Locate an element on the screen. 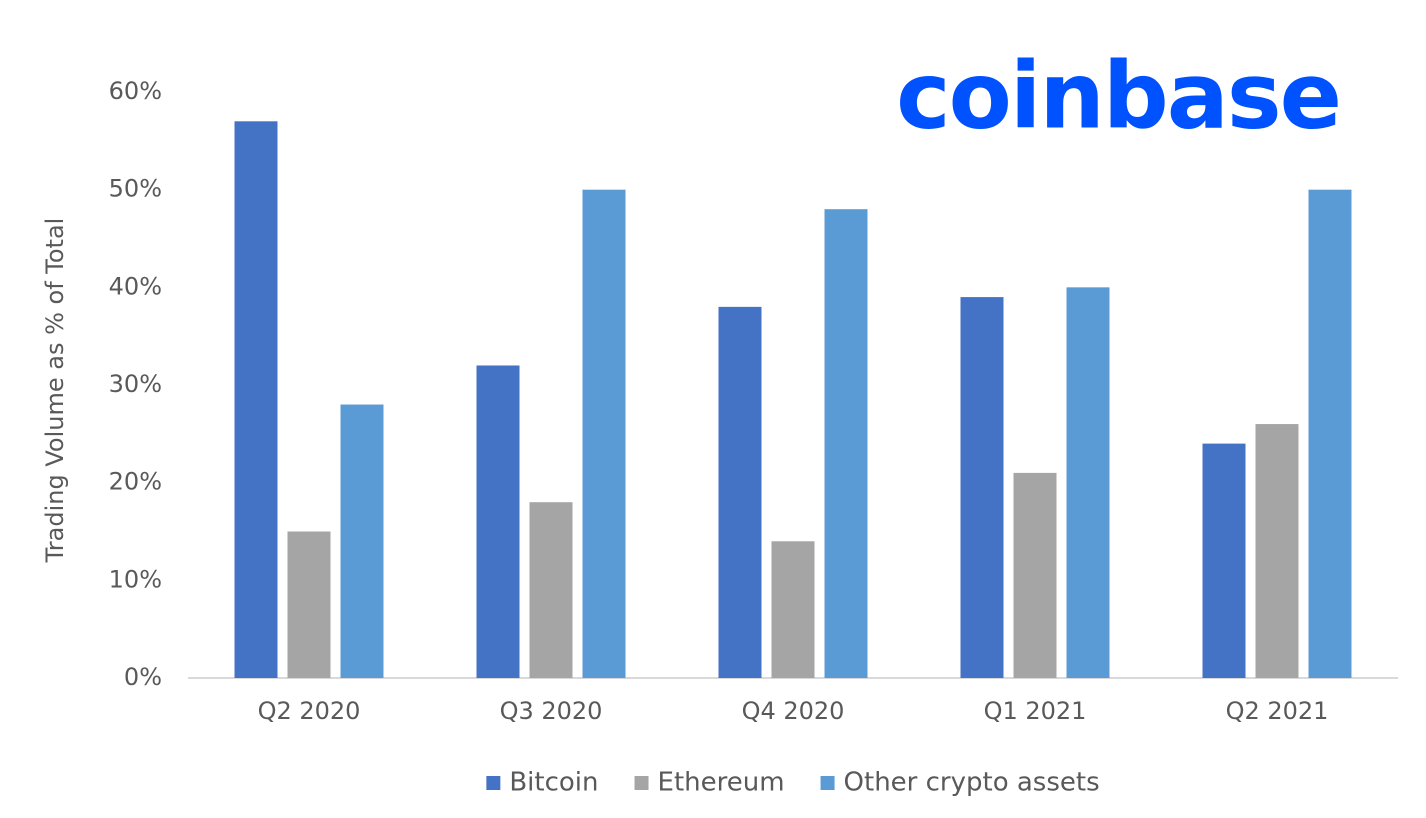  y-tick-label: 40% is located at coordinates (135, 286).